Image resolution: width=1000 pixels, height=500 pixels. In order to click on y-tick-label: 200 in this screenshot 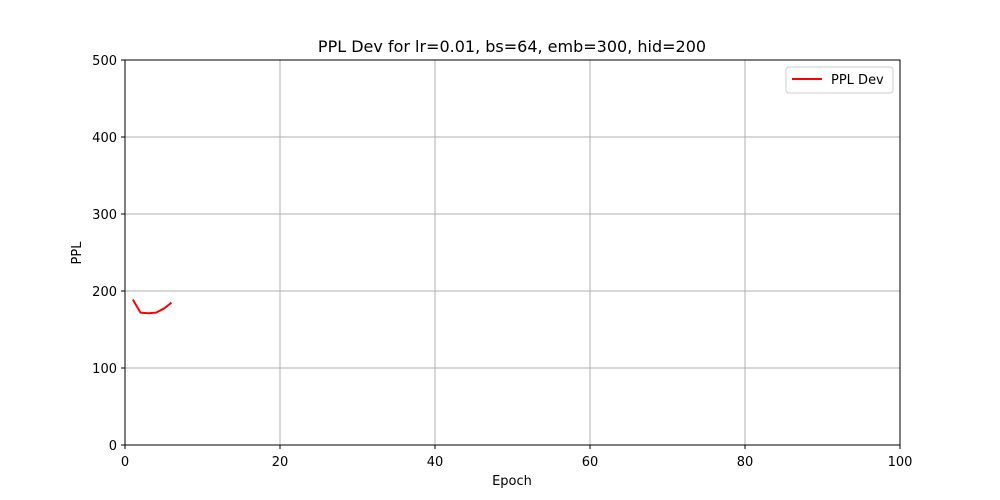, I will do `click(104, 292)`.